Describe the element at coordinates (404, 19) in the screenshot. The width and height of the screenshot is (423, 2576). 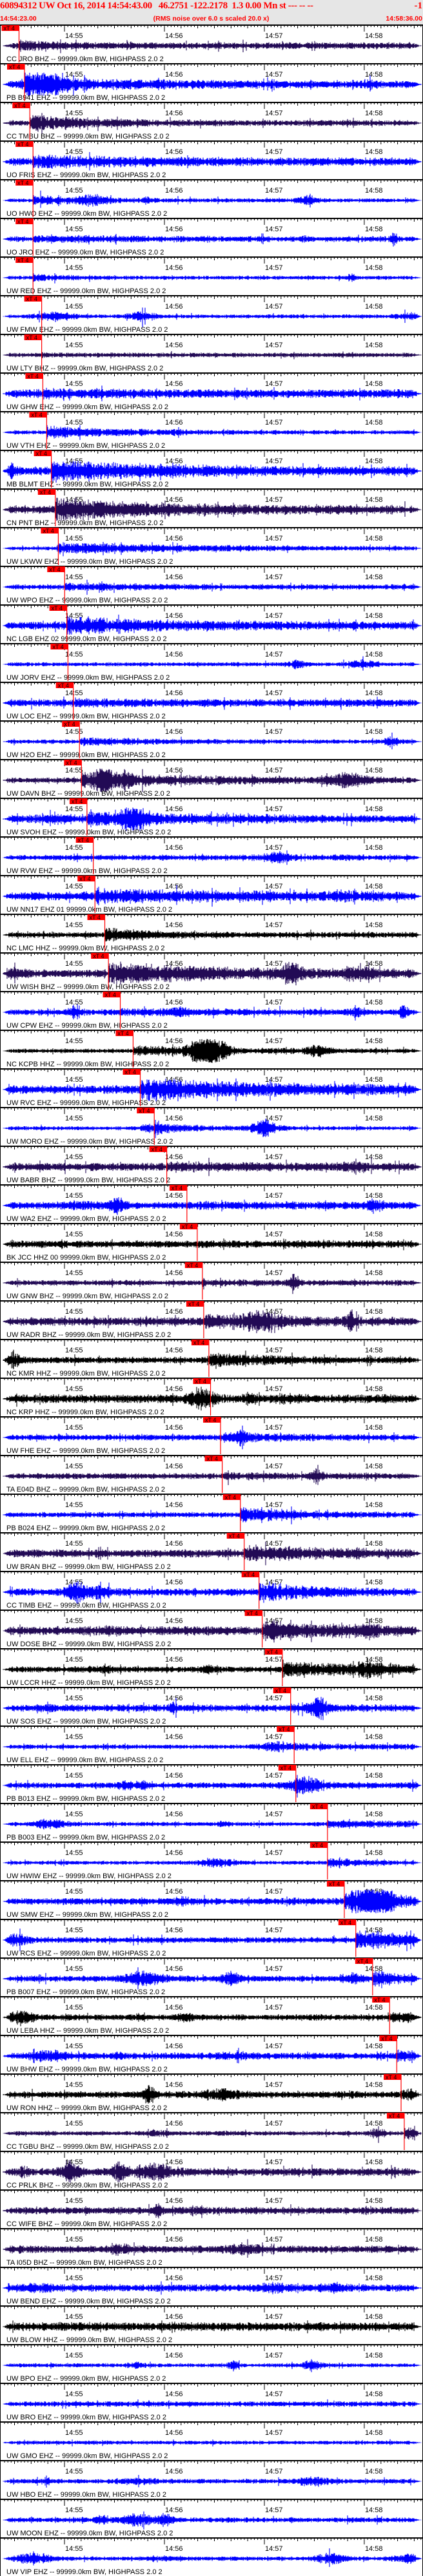
I see `end-time: 14:58:36.00` at that location.